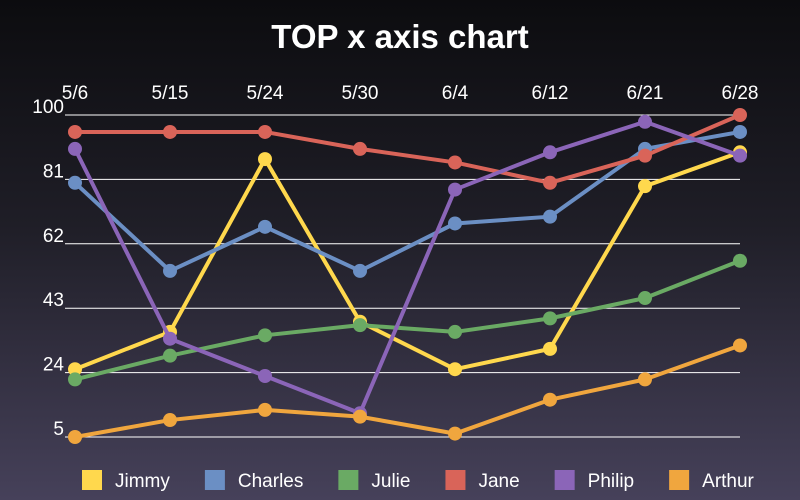  I want to click on legend-item-julie: Julie, so click(374, 481).